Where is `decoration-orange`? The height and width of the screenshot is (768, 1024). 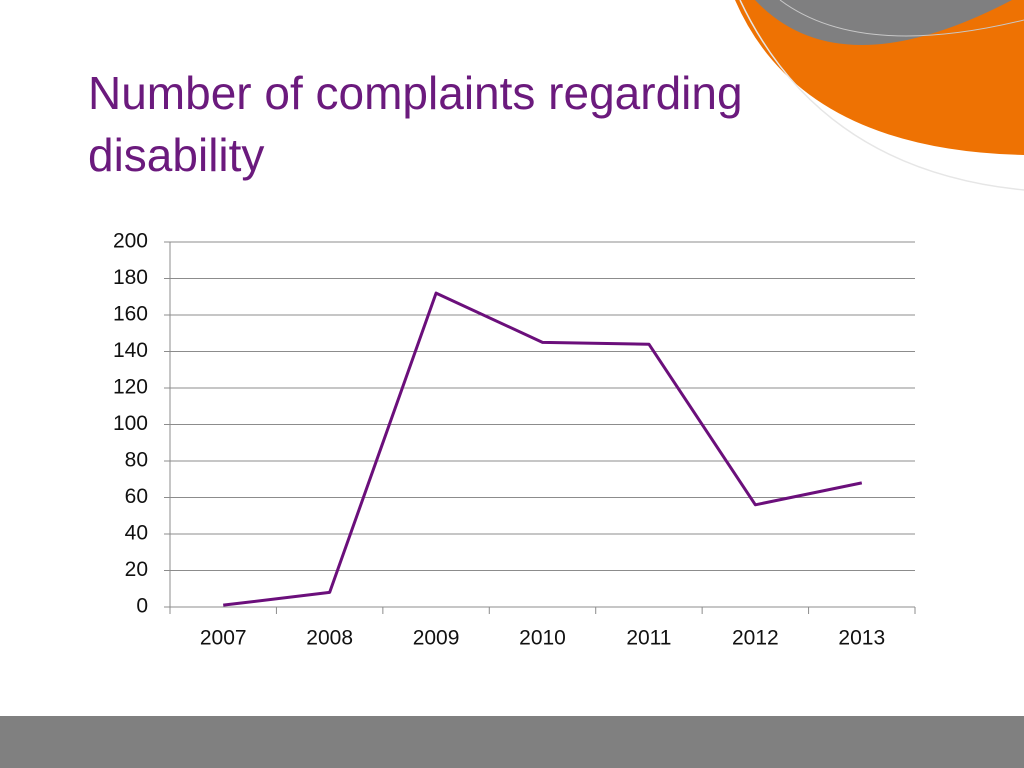
decoration-orange is located at coordinates (879, 77).